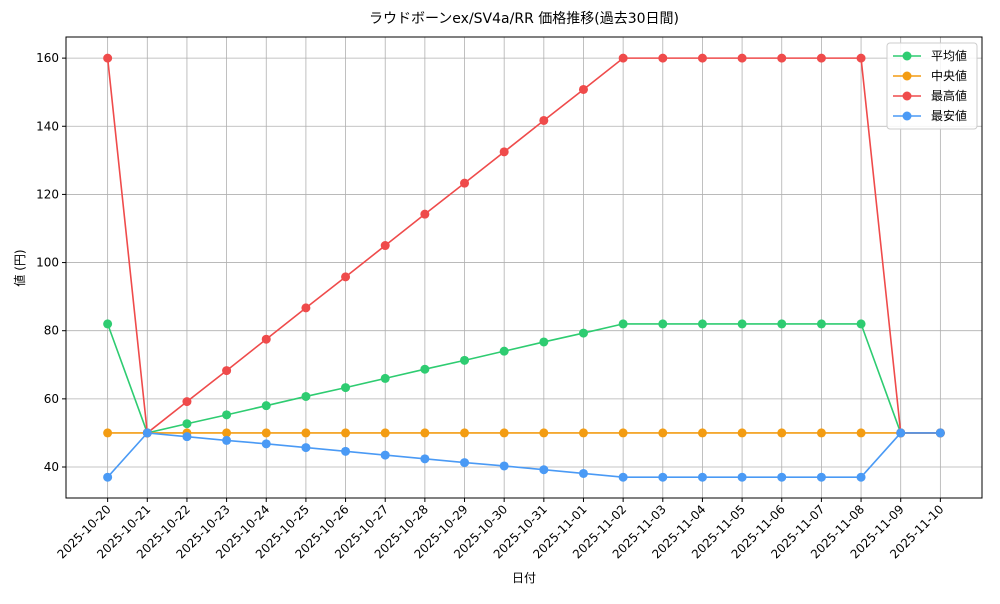  What do you see at coordinates (51, 399) in the screenshot?
I see `y-tick-label: 60` at bounding box center [51, 399].